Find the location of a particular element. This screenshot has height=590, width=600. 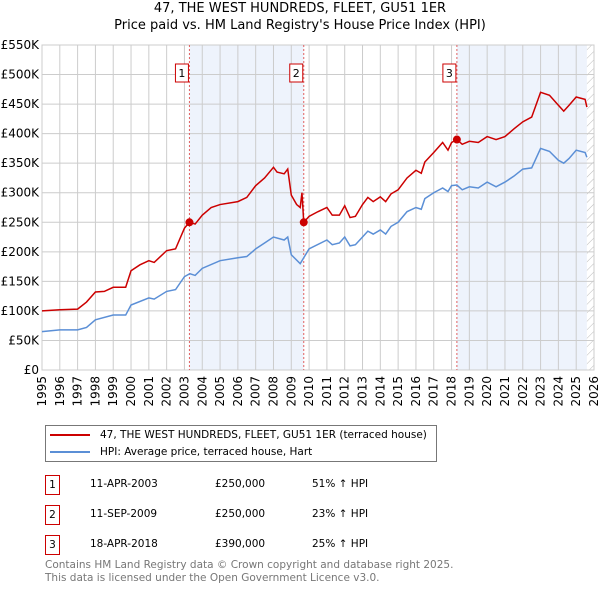

y-tick-label: £0 is located at coordinates (31, 370).